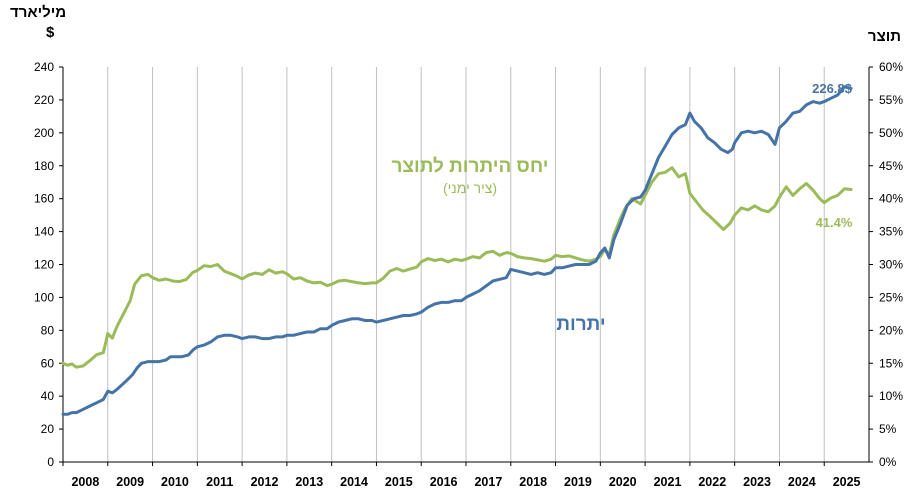  What do you see at coordinates (891, 166) in the screenshot?
I see `right-tick-label: 45%` at bounding box center [891, 166].